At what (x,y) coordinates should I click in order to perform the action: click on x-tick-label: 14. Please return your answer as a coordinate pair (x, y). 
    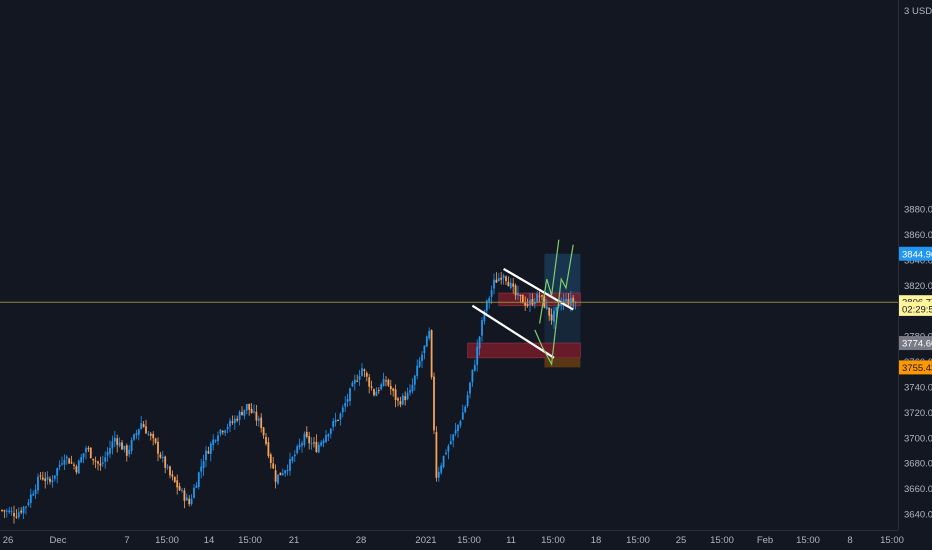
    Looking at the image, I should click on (209, 540).